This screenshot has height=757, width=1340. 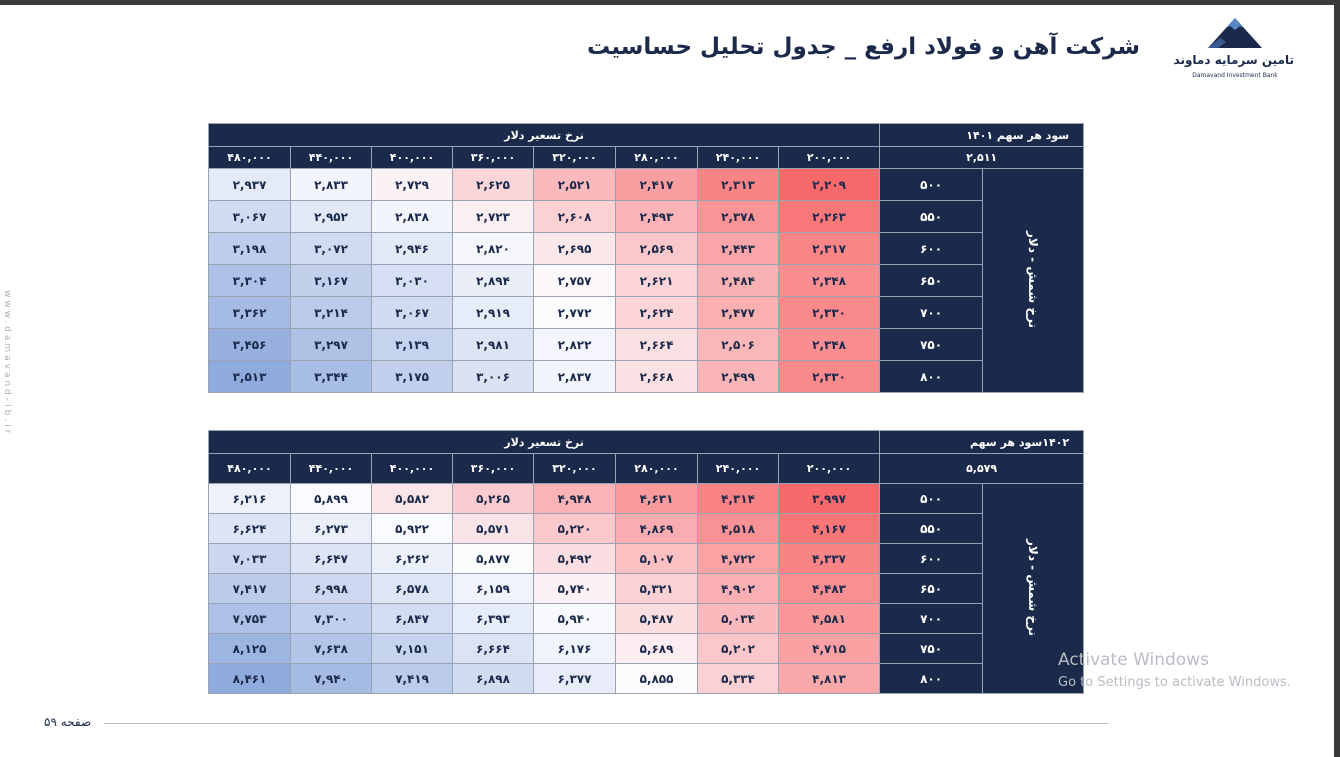 I want to click on sensitivity-cell: ۲,۶۲۵, so click(x=493, y=184).